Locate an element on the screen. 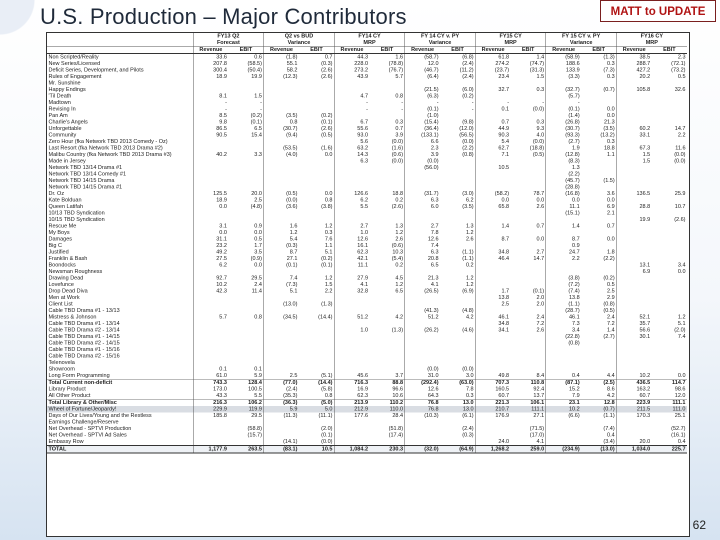 Image resolution: width=720 pixels, height=540 pixels. revenue-cell: 7.4 is located at coordinates (281, 278).